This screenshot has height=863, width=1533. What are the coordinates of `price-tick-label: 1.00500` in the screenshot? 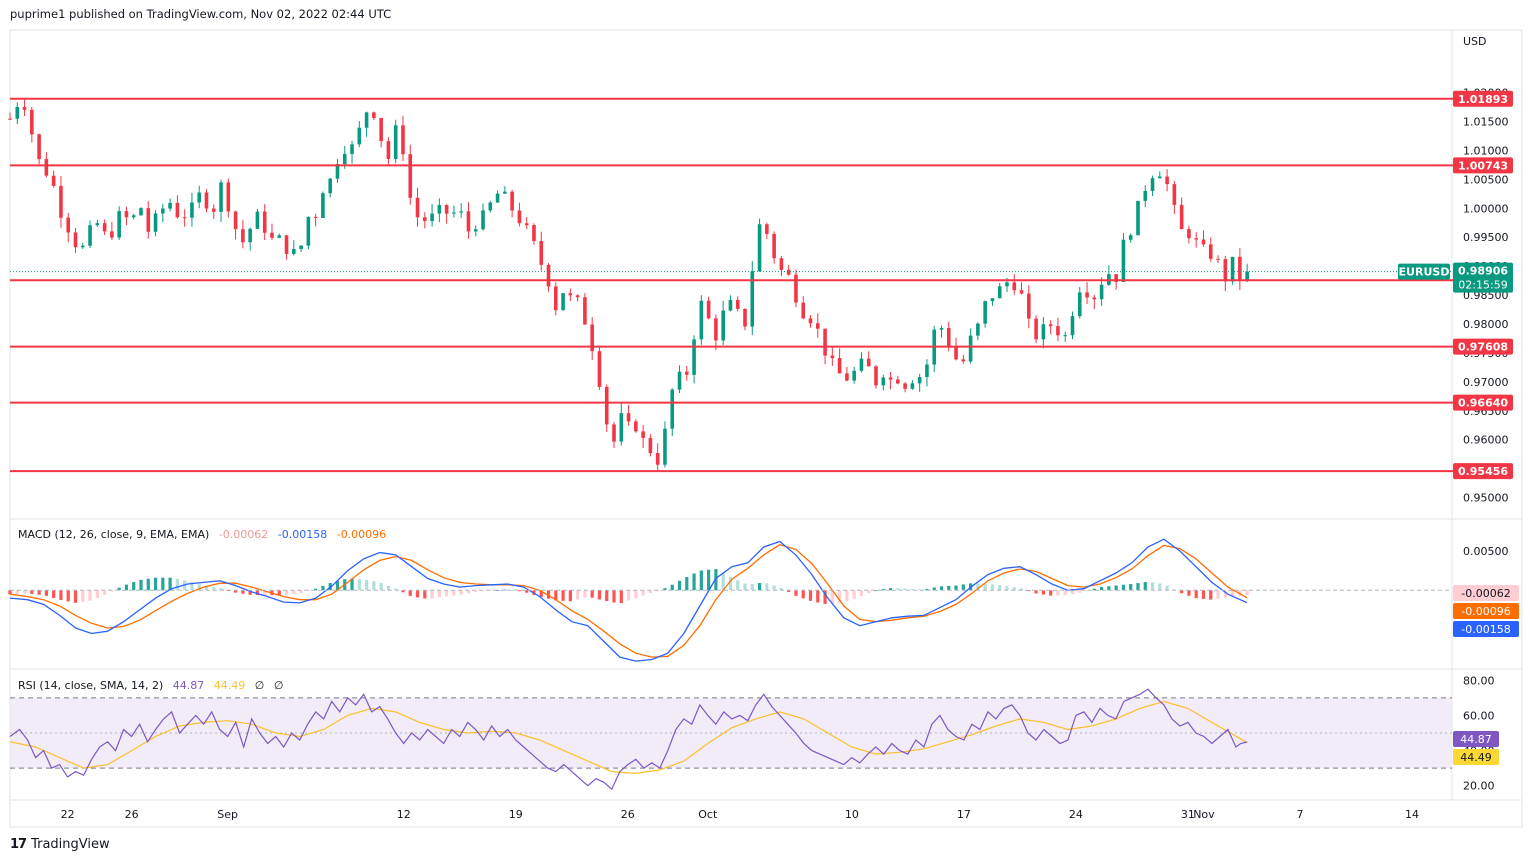 It's located at (1486, 179).